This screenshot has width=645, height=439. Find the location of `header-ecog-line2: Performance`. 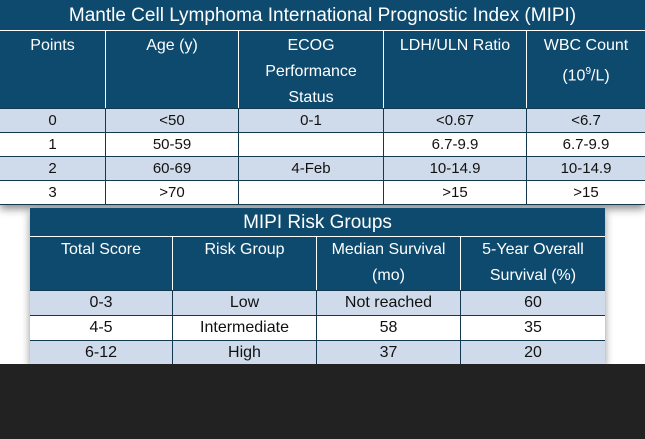

header-ecog-line2: Performance is located at coordinates (311, 71).